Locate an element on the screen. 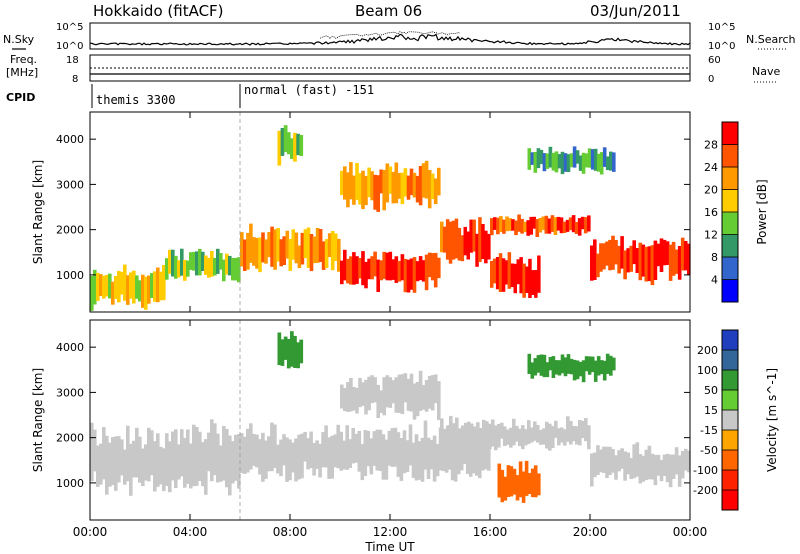 This screenshot has width=800, height=554. nave-tick-bottom: 0 is located at coordinates (711, 79).